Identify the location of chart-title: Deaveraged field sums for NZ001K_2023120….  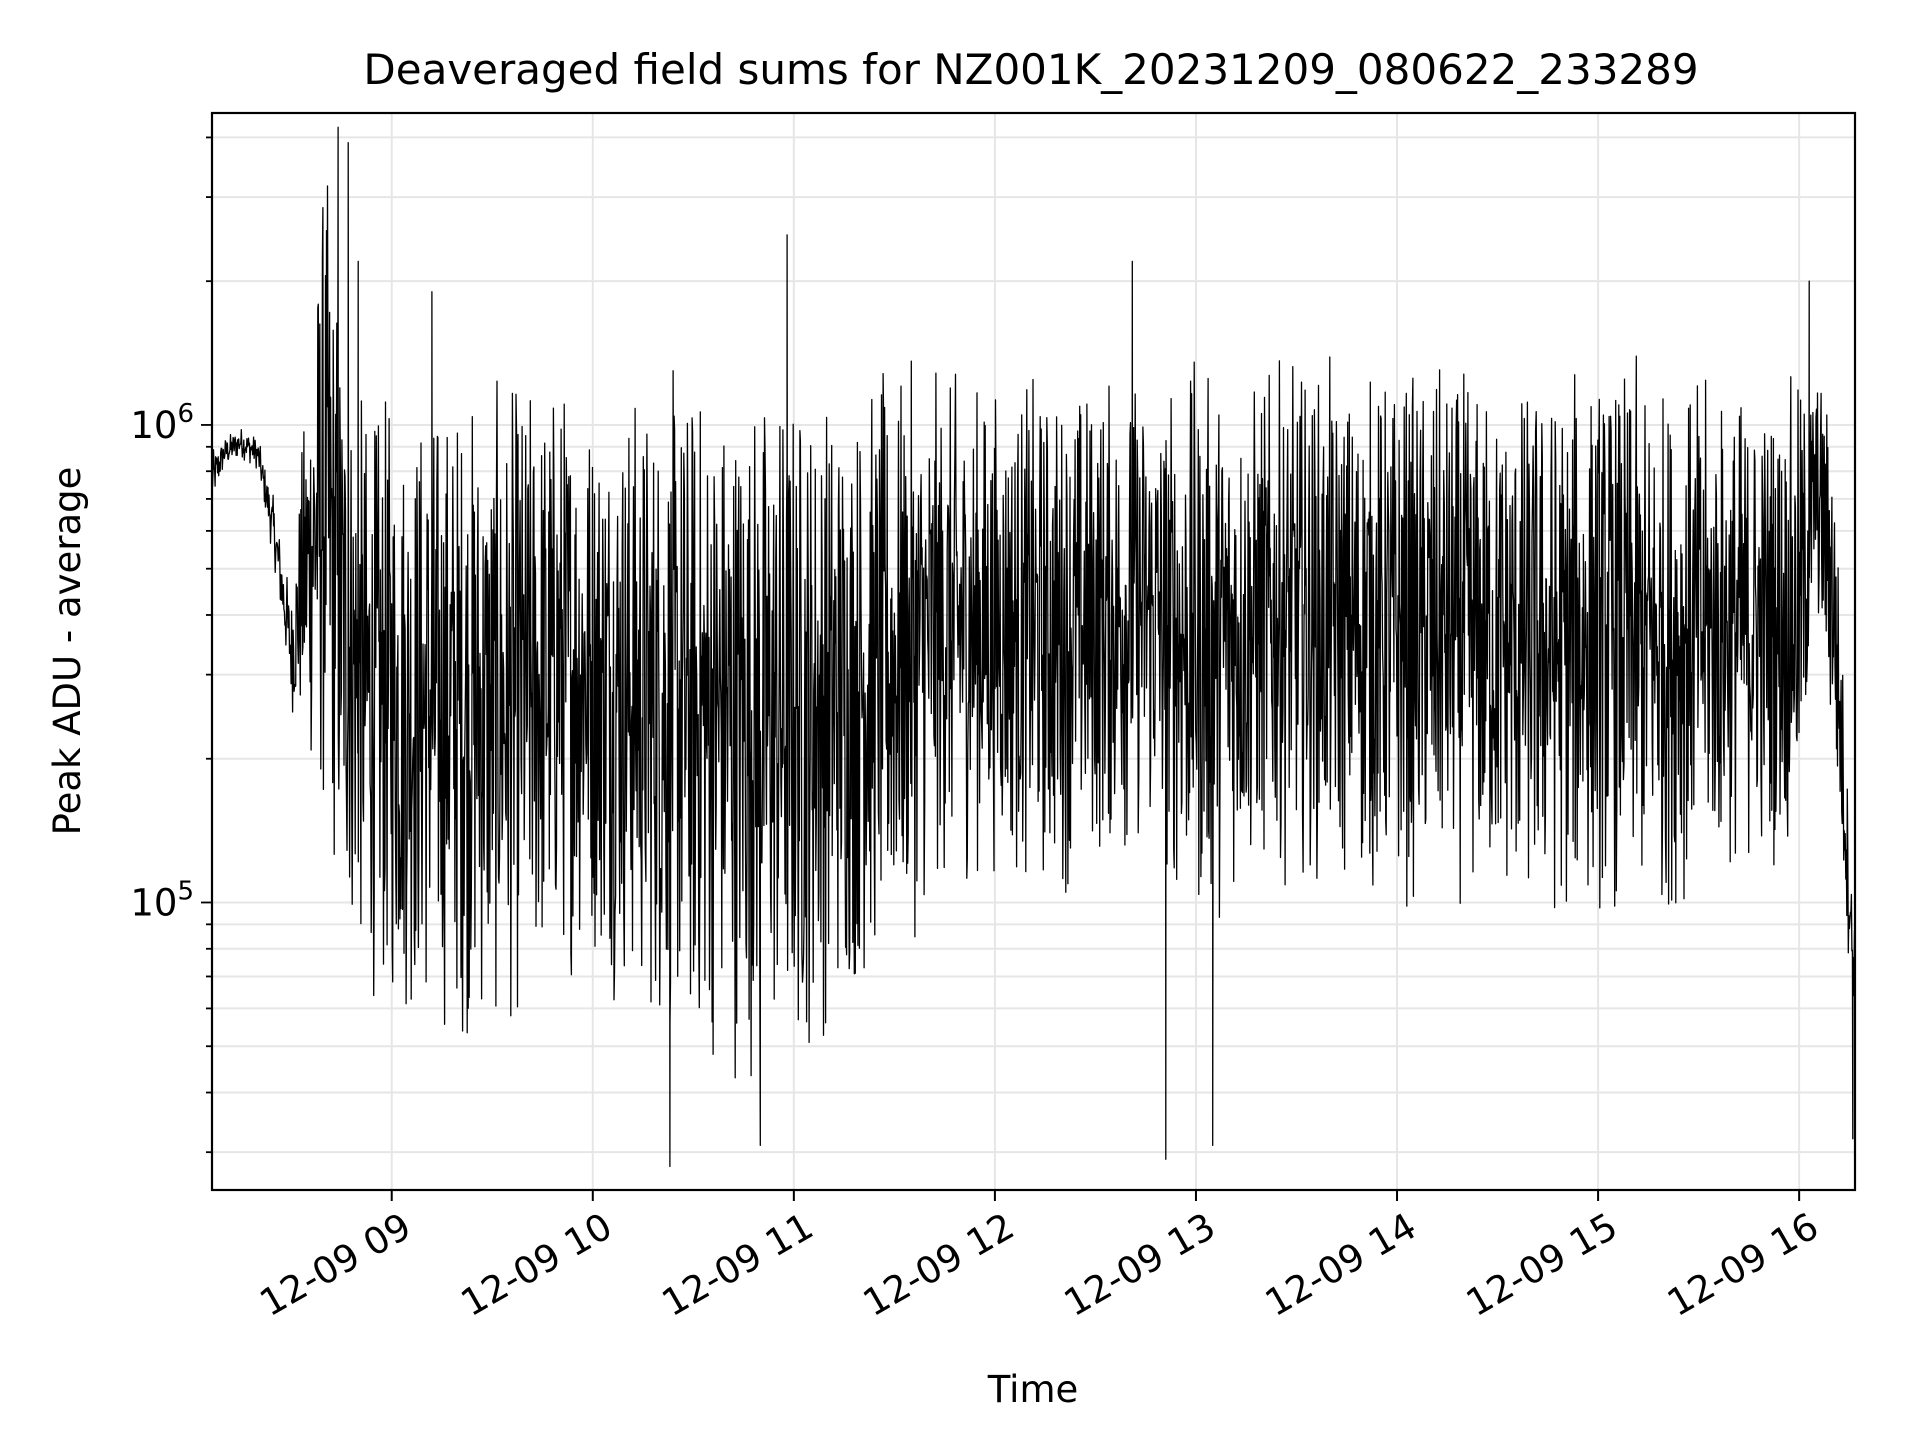
(1030, 69).